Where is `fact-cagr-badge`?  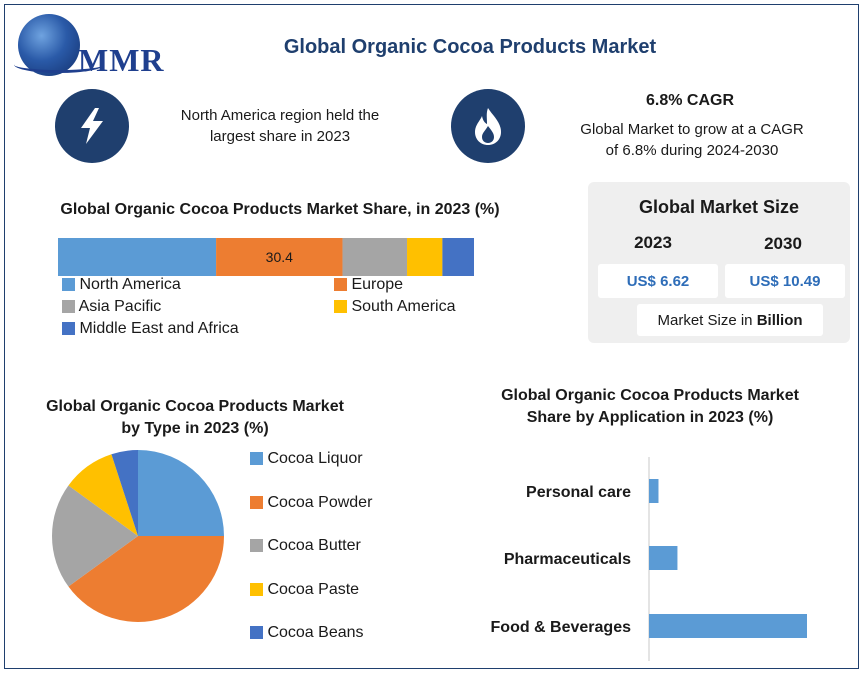 fact-cagr-badge is located at coordinates (488, 126).